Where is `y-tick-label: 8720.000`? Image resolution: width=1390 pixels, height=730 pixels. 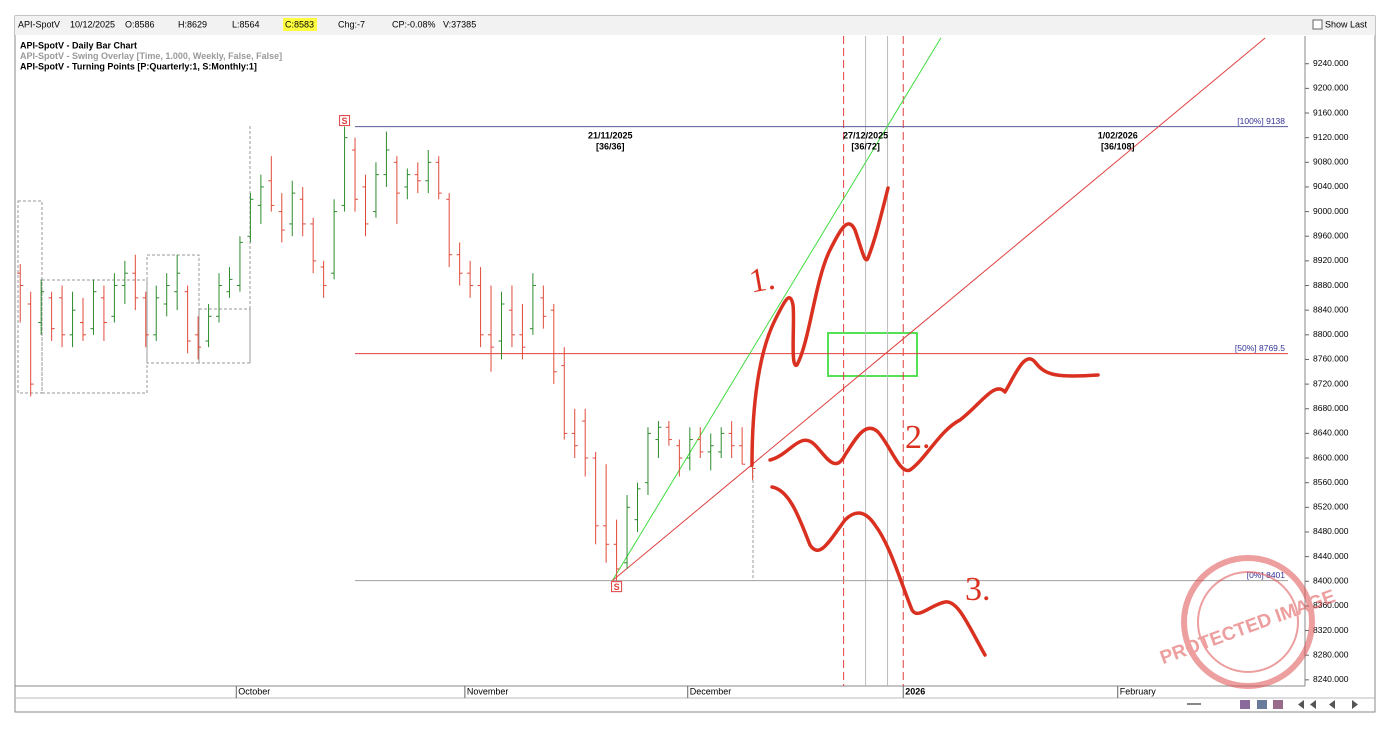
y-tick-label: 8720.000 is located at coordinates (1331, 383).